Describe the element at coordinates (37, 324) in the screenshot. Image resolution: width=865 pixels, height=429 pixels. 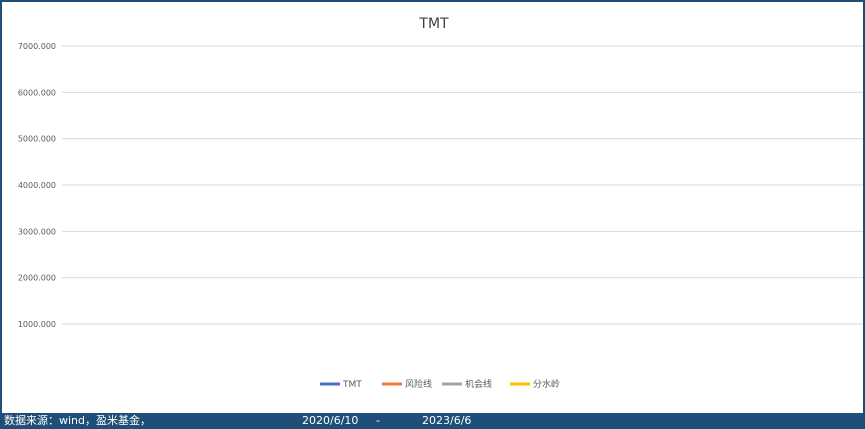
I see `y-tick-label: 1000.000` at that location.